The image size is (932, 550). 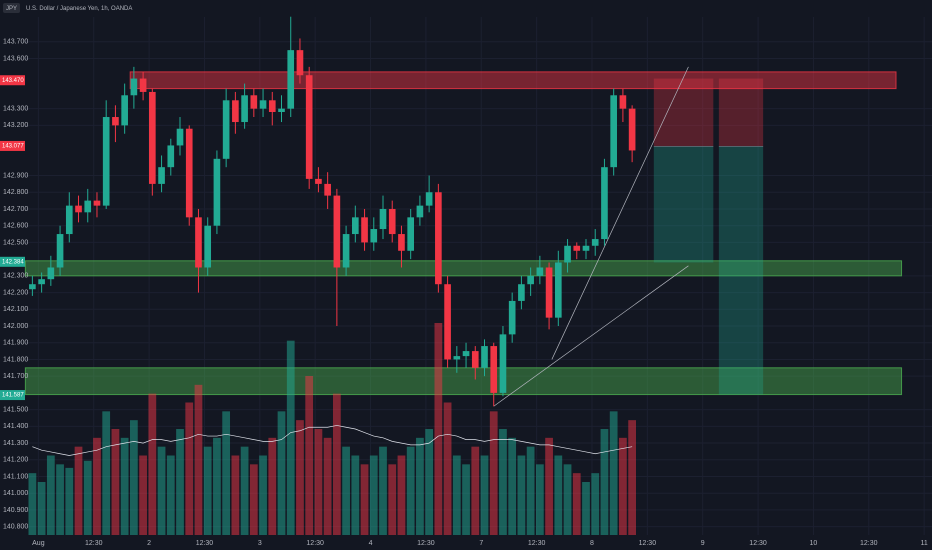 What do you see at coordinates (15, 109) in the screenshot?
I see `y-tick-label: 143.300` at bounding box center [15, 109].